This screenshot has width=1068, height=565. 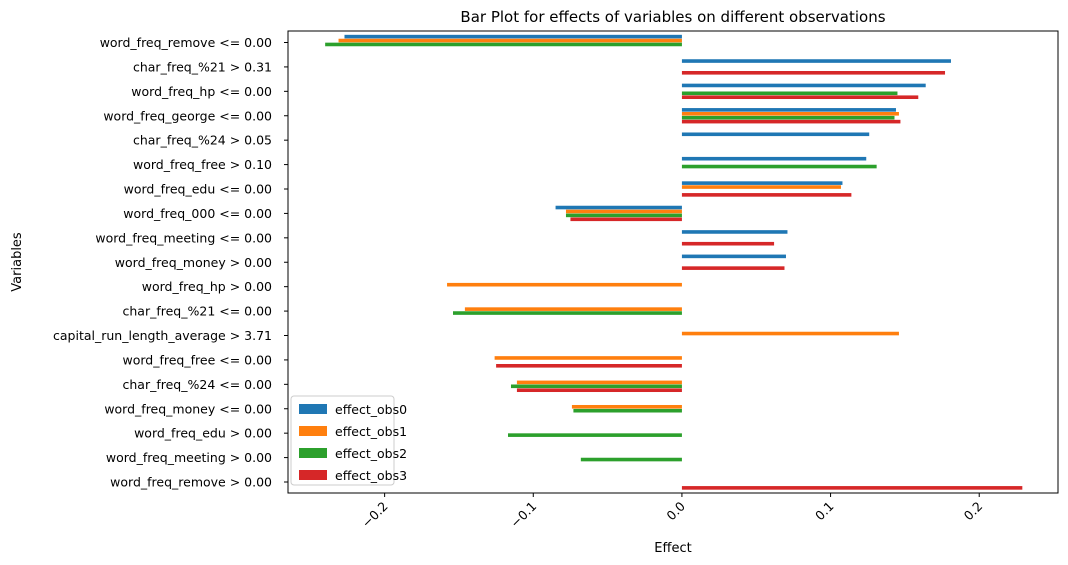 What do you see at coordinates (371, 475) in the screenshot?
I see `legend-label-effect_obs3: effect_obs3` at bounding box center [371, 475].